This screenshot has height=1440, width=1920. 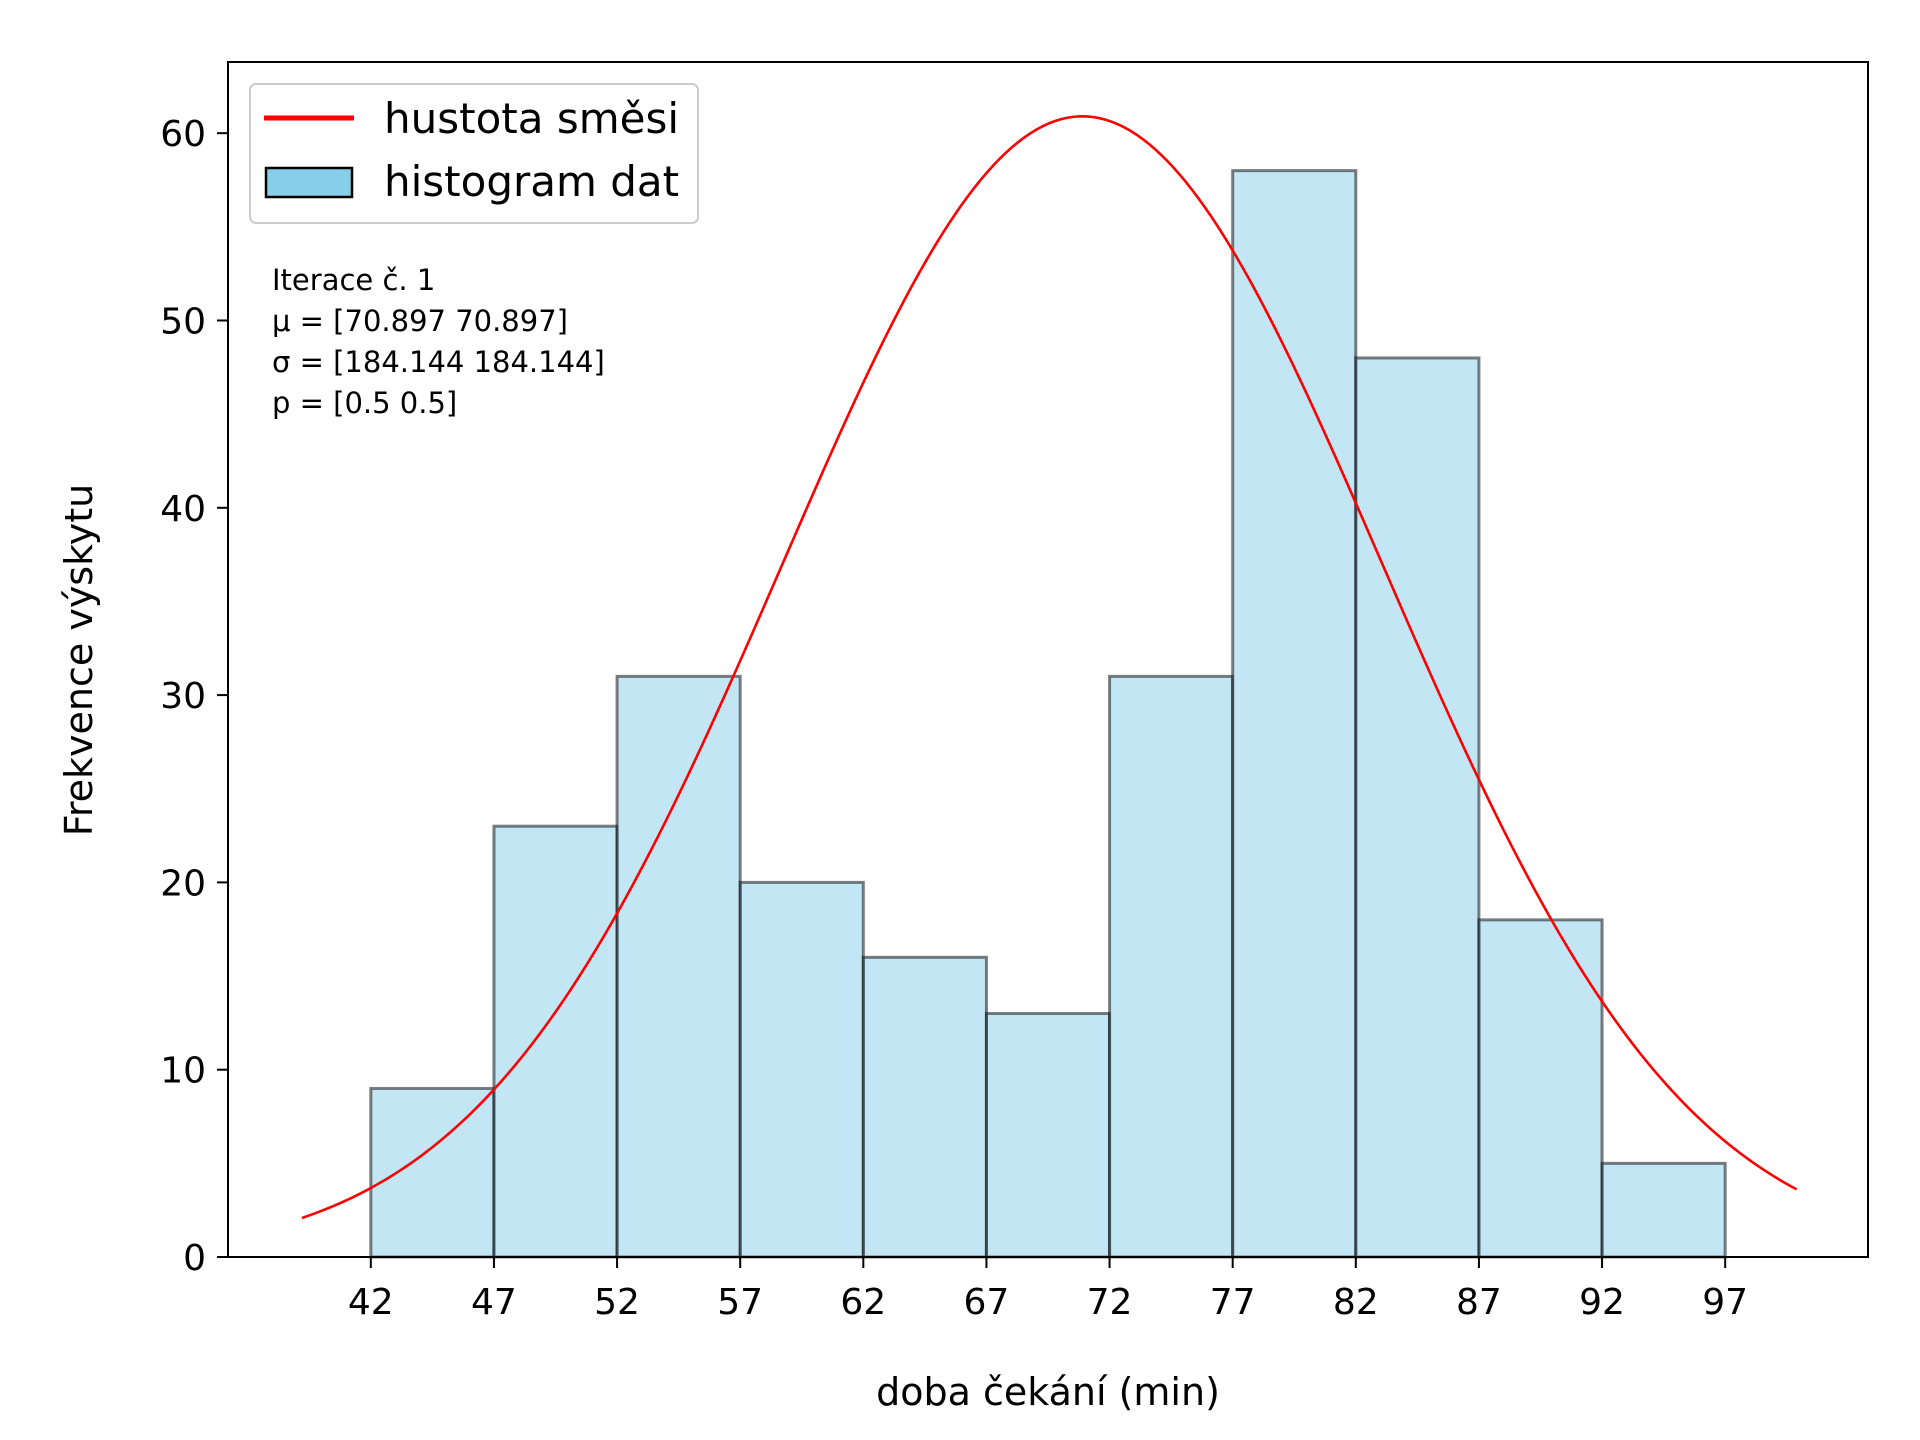 What do you see at coordinates (353, 280) in the screenshot?
I see `annotation-iteration: Iterace č. 1` at bounding box center [353, 280].